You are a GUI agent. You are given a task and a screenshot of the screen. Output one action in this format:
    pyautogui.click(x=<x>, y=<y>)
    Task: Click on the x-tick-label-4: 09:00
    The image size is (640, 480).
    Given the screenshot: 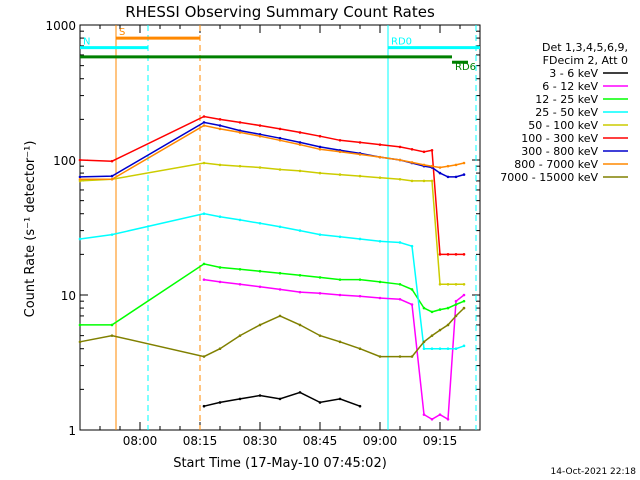 What is the action you would take?
    pyautogui.click(x=380, y=441)
    